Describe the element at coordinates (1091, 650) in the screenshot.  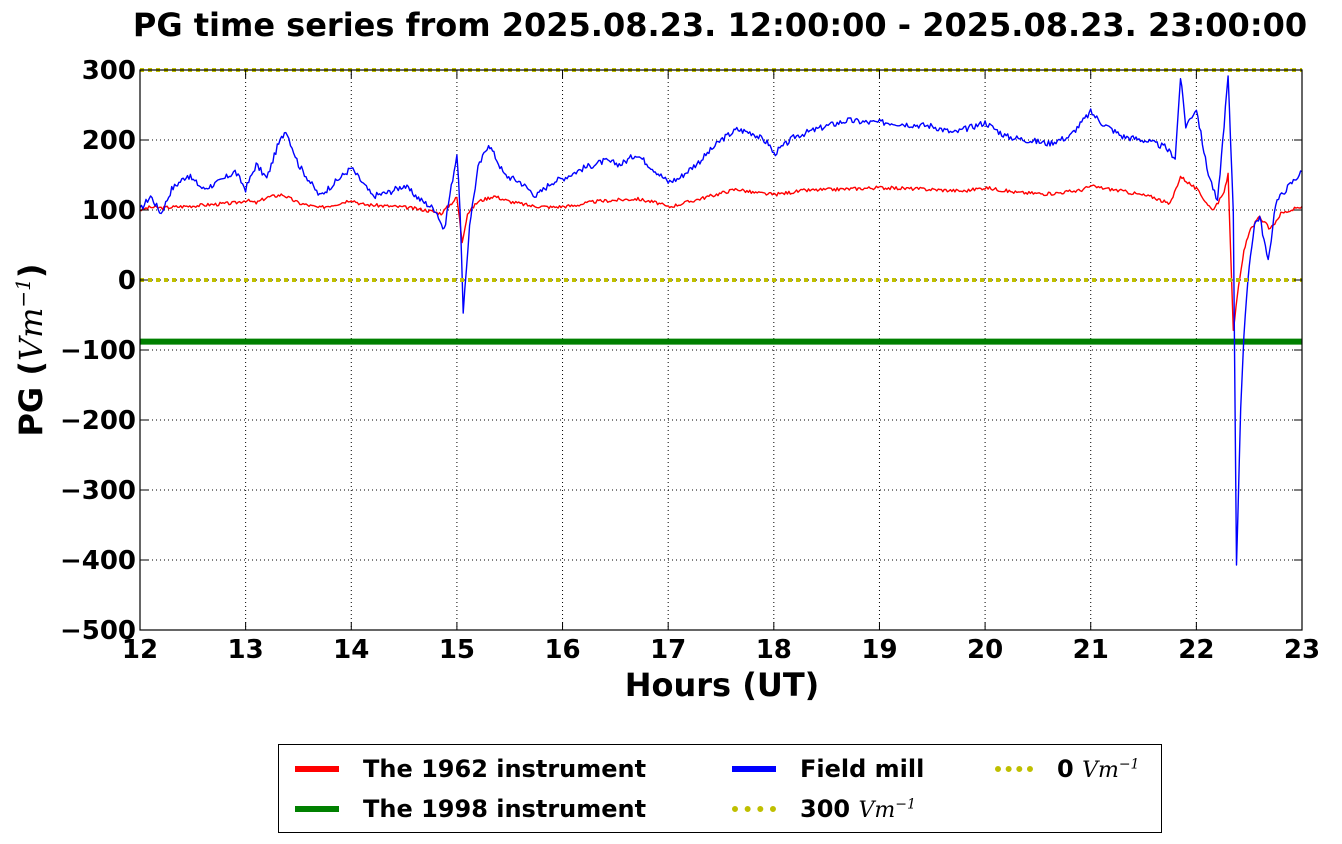
I see `x-tick-label: 21` at that location.